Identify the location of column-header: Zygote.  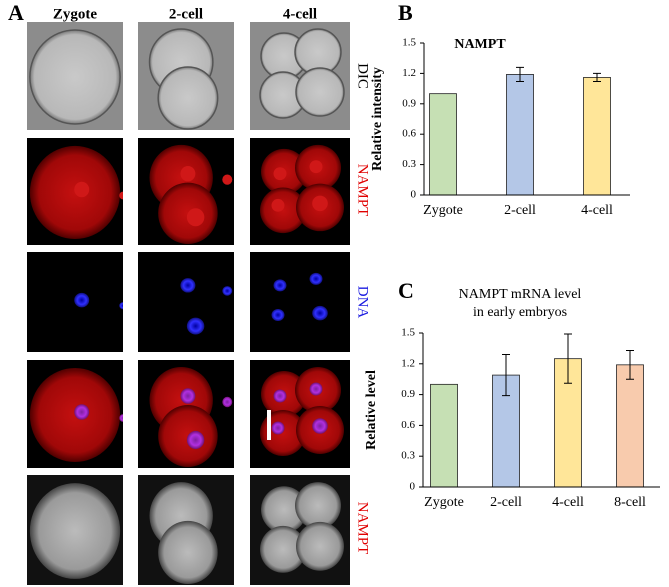
(75, 14).